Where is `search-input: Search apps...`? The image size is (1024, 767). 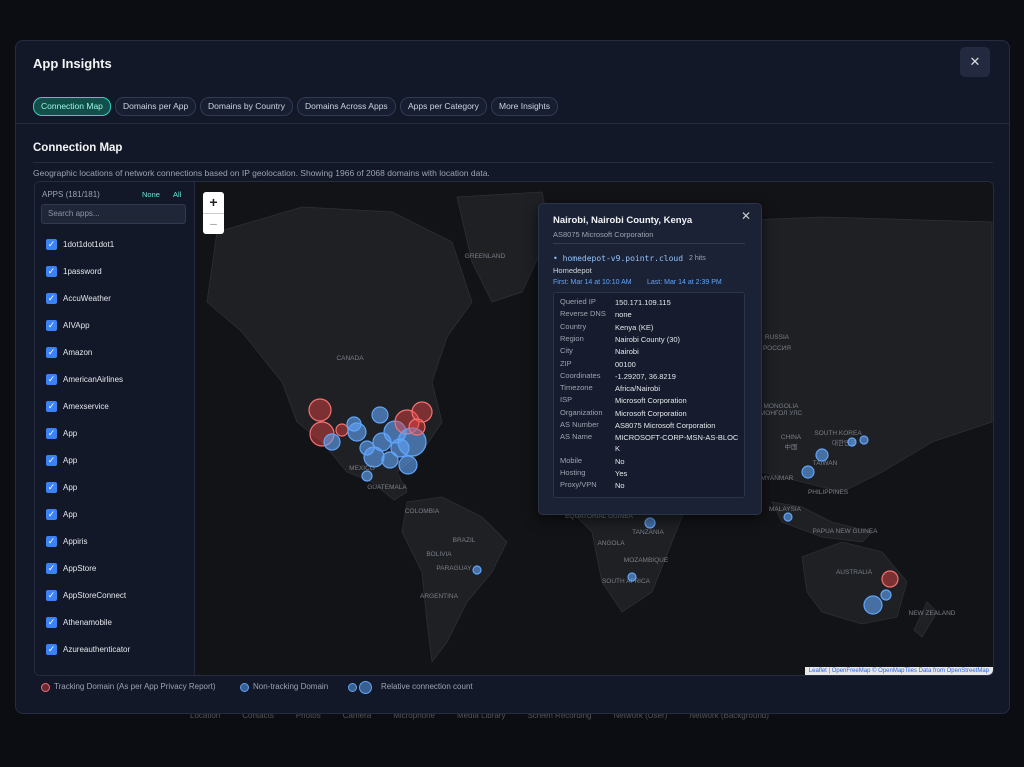
search-input: Search apps... is located at coordinates (113, 214).